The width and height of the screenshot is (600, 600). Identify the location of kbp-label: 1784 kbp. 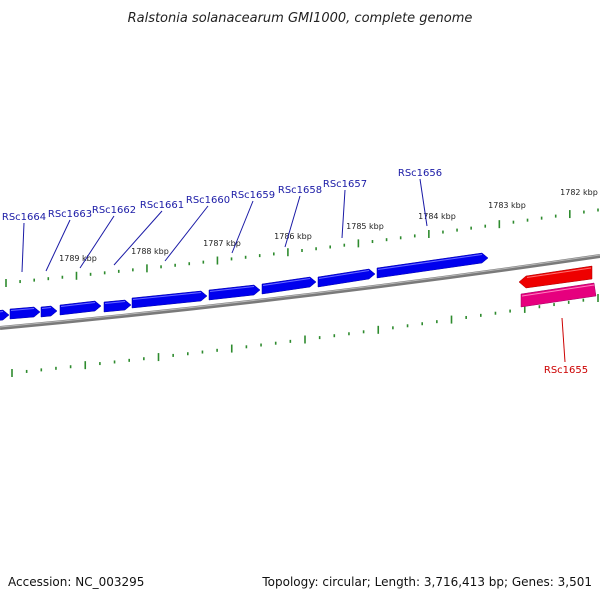
(437, 216).